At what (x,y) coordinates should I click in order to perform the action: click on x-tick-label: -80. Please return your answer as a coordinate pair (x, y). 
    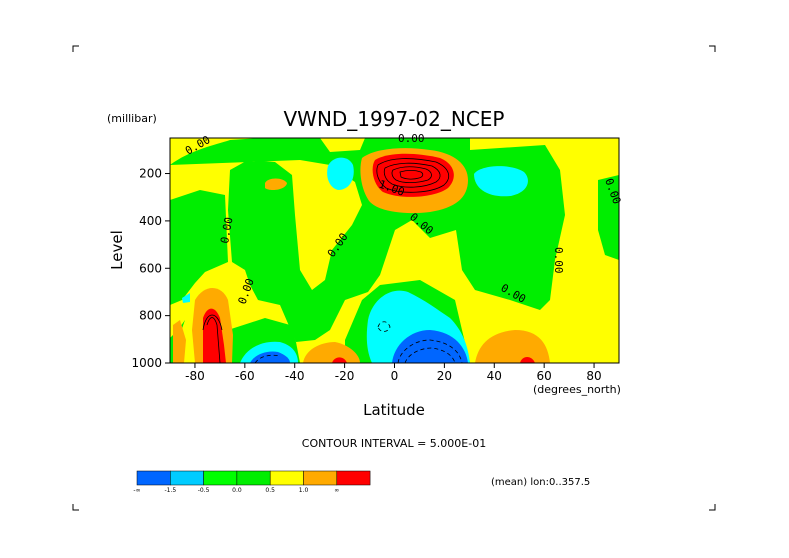
    Looking at the image, I should click on (195, 376).